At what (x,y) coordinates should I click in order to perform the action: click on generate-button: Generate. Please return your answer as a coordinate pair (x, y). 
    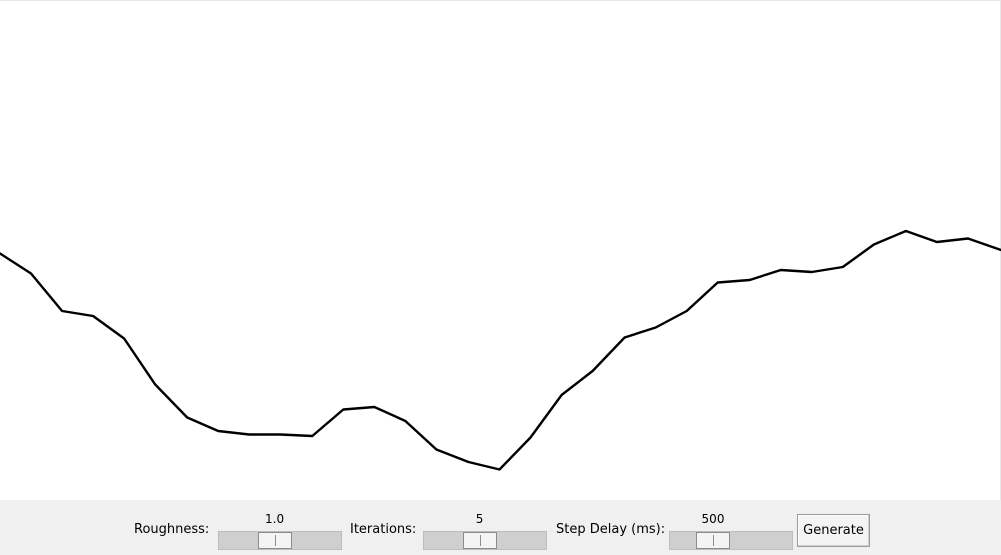
    Looking at the image, I should click on (833, 530).